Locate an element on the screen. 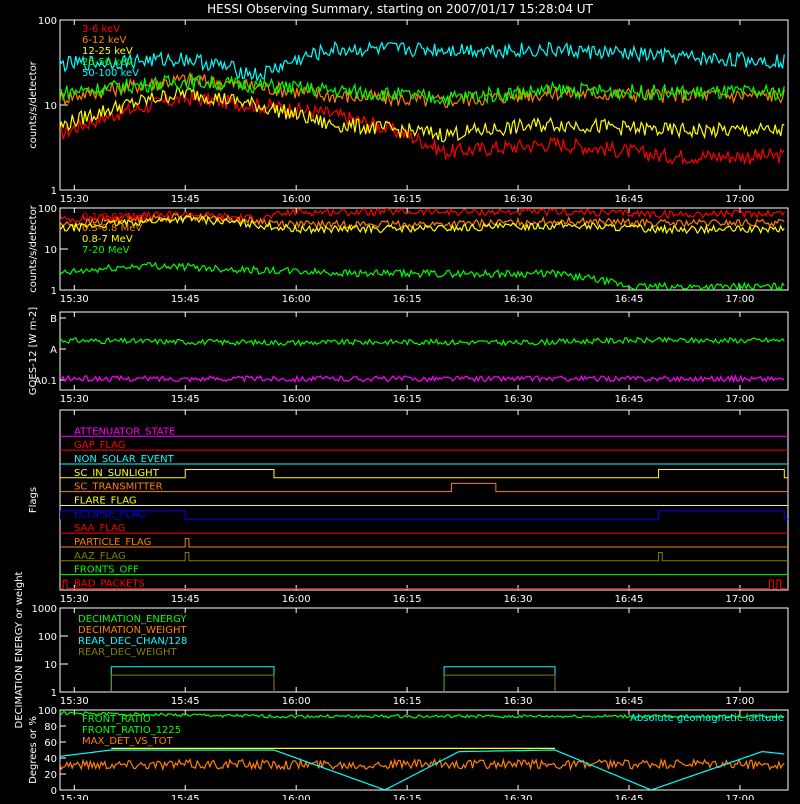 The image size is (800, 804). legend-entry: 12-25 keV is located at coordinates (107, 51).